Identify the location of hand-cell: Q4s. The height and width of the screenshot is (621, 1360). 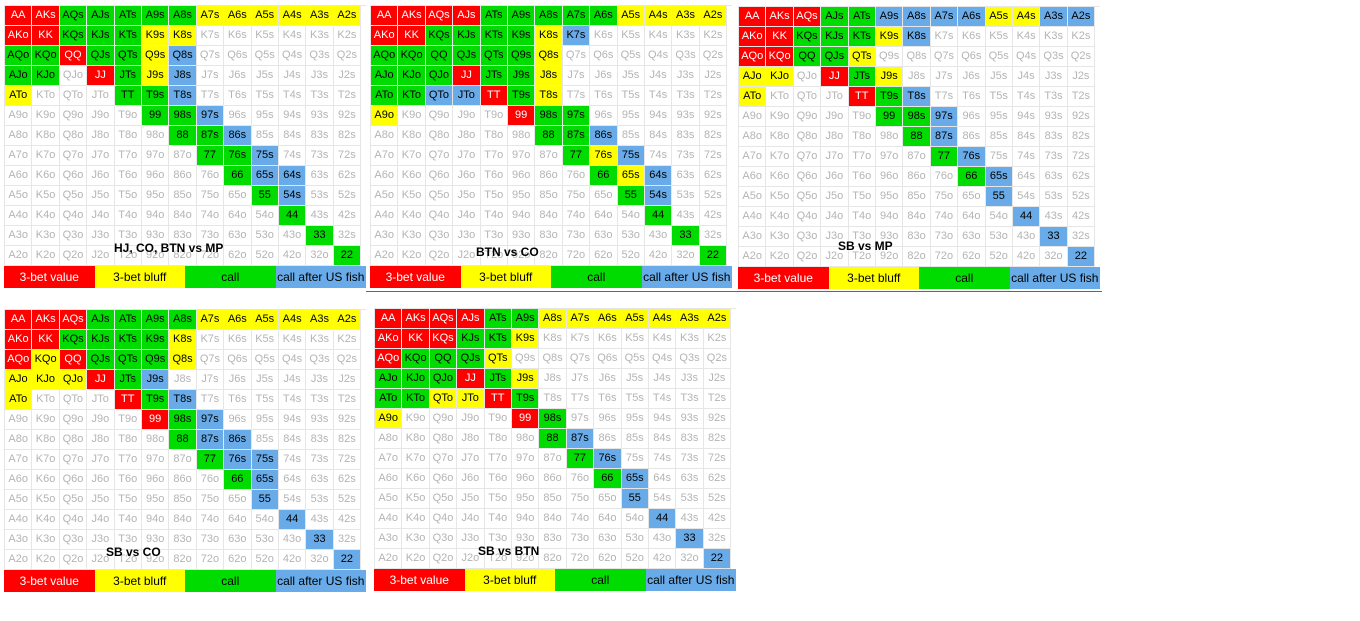
(658, 56).